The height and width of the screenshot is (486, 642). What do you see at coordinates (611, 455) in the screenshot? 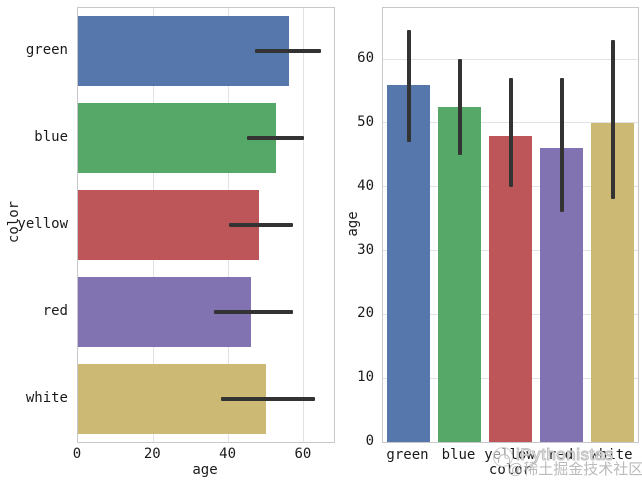
I see `x-category-label-white: white` at bounding box center [611, 455].